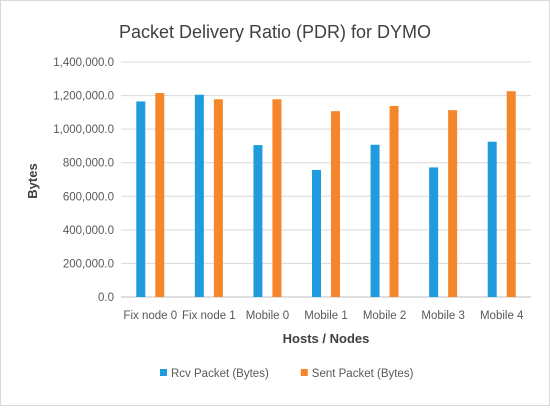  I want to click on y-tick-label: 1,200,000.0, so click(83, 97).